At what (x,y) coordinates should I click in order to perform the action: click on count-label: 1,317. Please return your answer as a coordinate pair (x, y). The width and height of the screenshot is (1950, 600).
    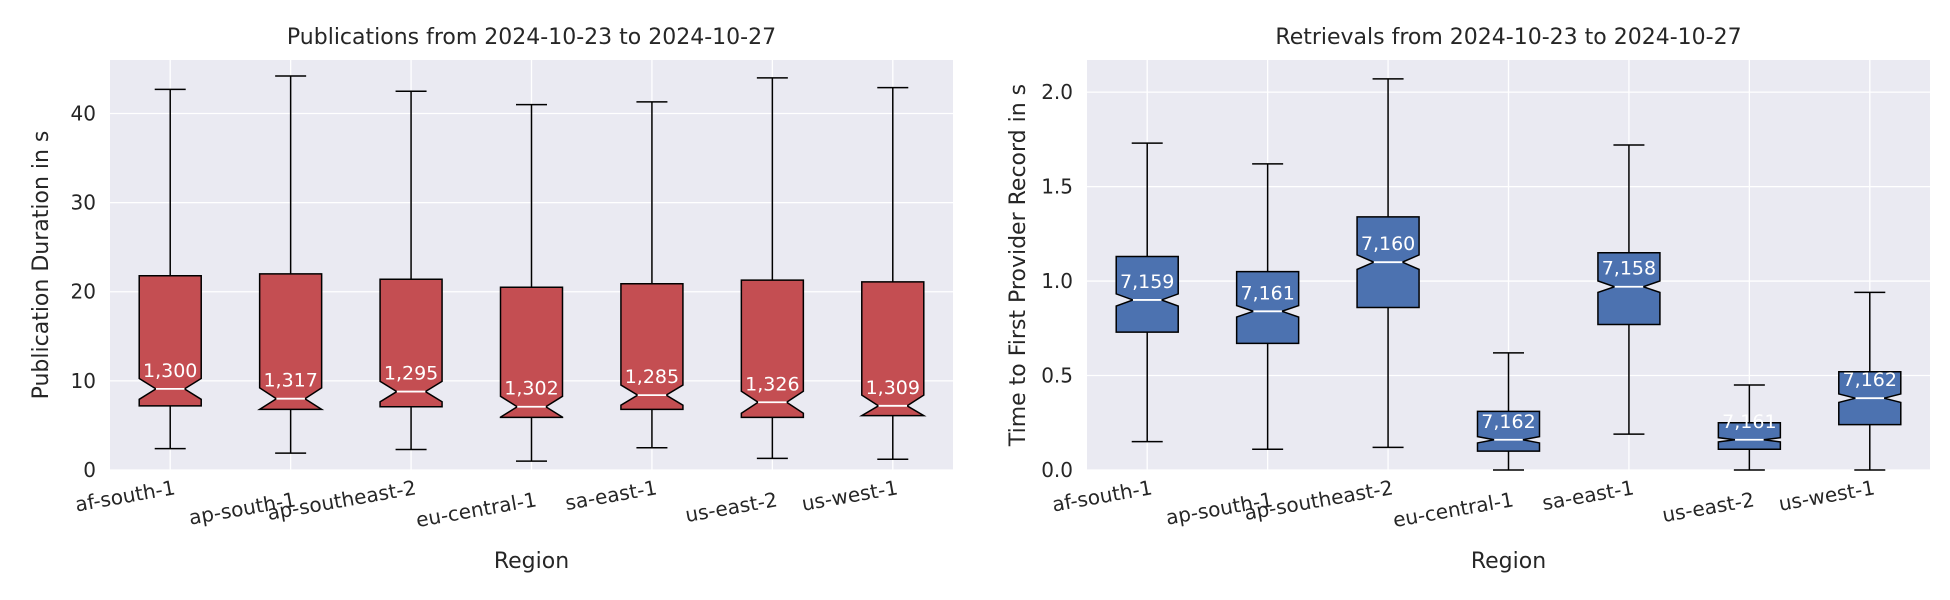
    Looking at the image, I should click on (290, 381).